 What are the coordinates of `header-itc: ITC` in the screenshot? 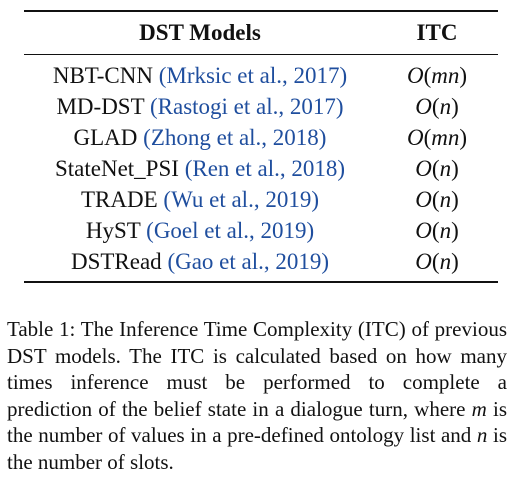 It's located at (437, 32).